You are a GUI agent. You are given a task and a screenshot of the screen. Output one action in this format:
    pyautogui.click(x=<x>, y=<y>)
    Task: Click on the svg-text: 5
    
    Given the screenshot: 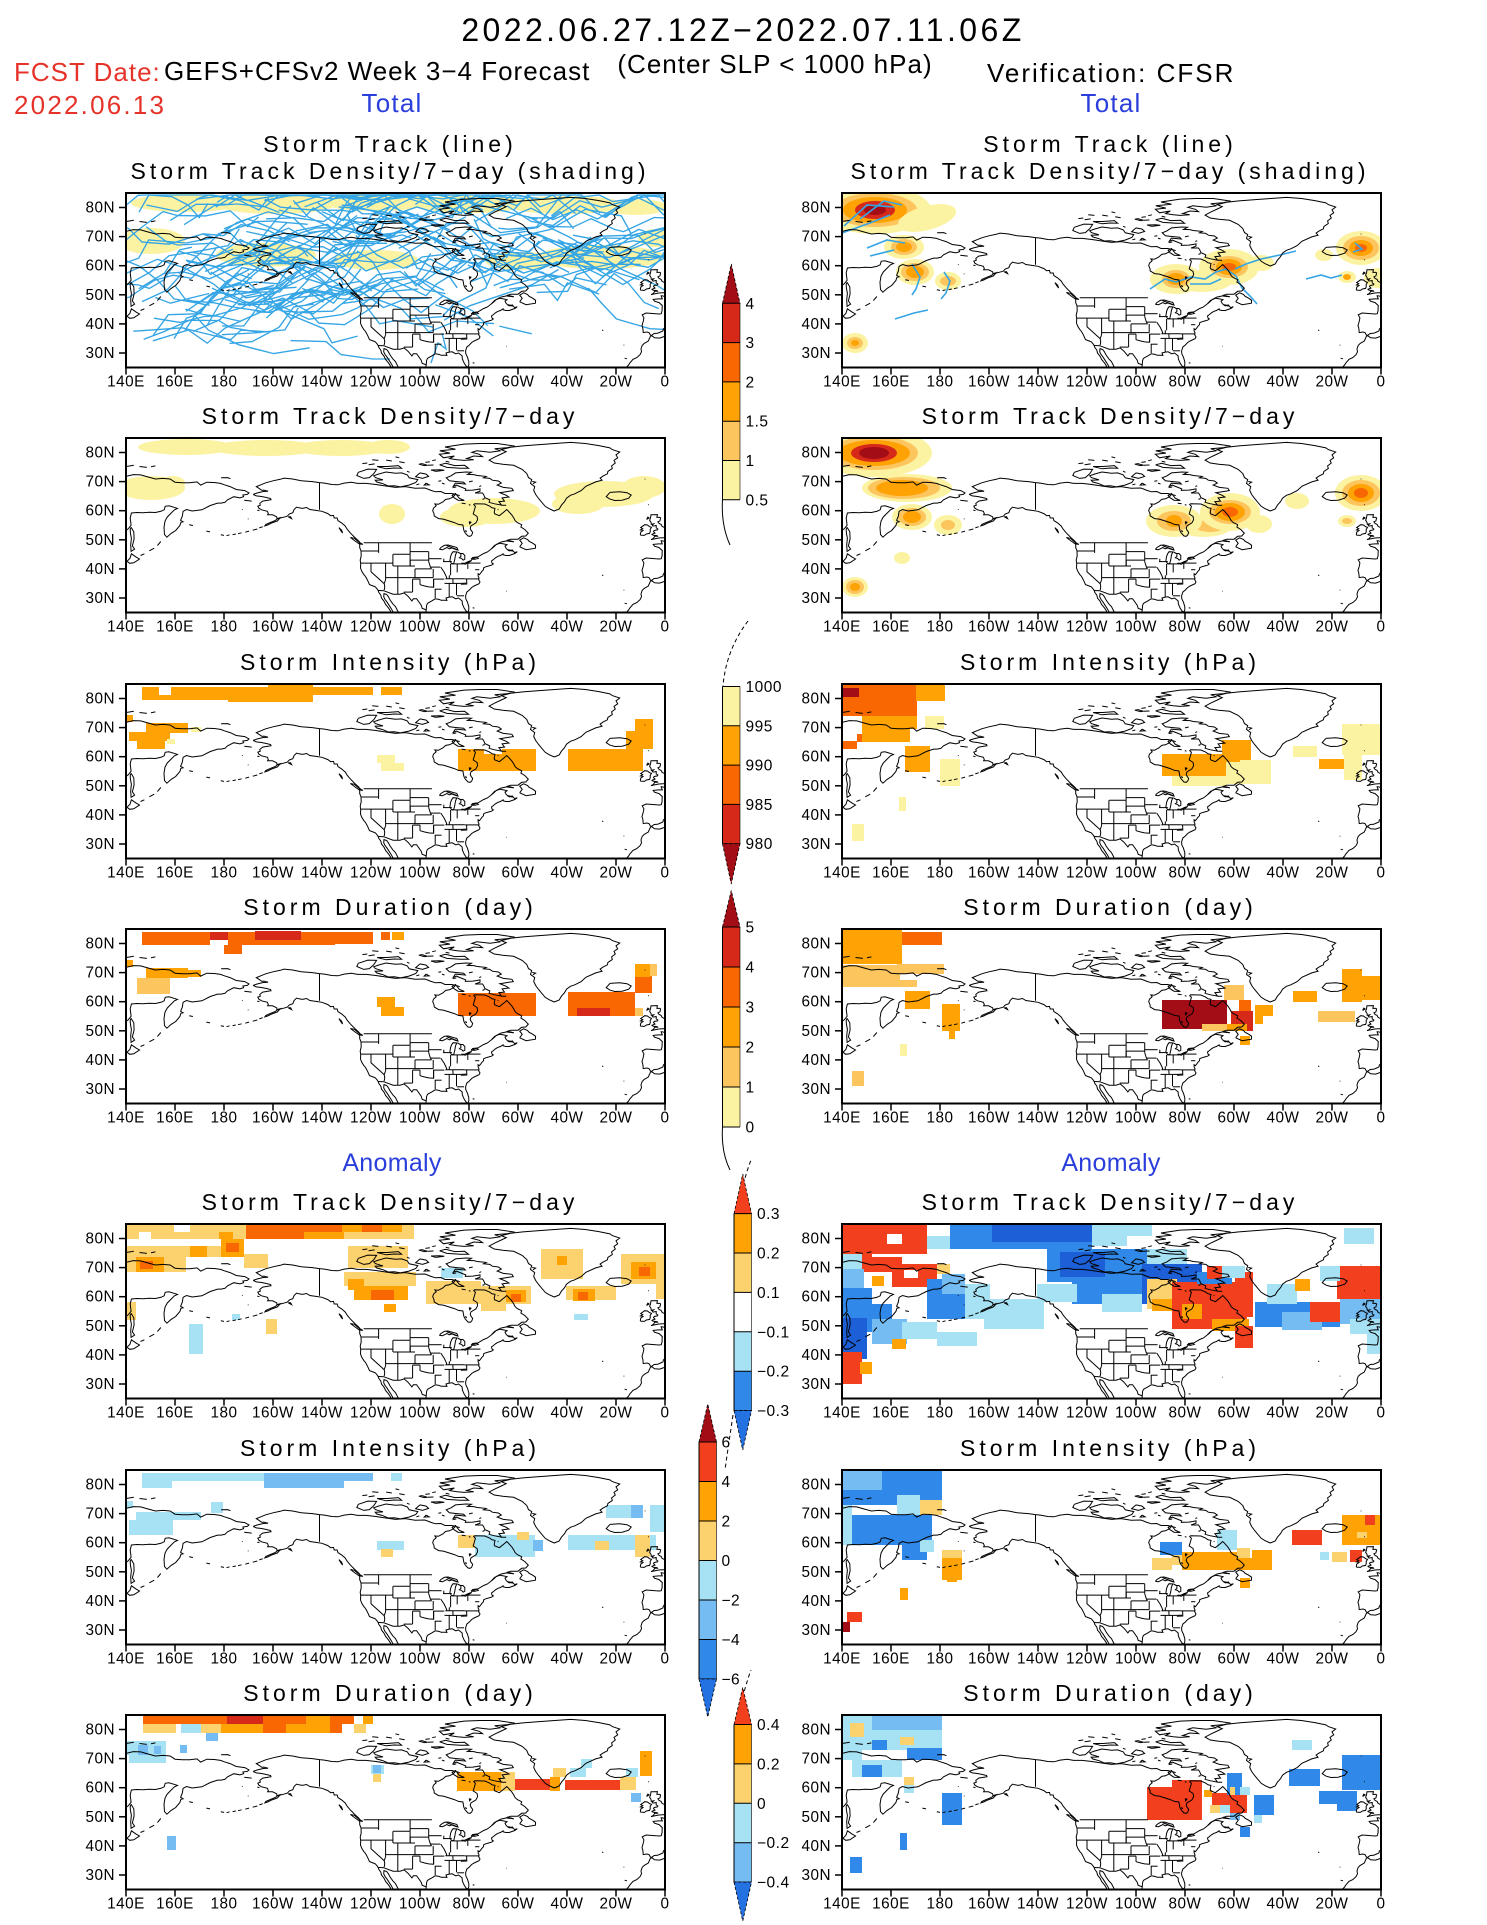 What is the action you would take?
    pyautogui.click(x=750, y=928)
    